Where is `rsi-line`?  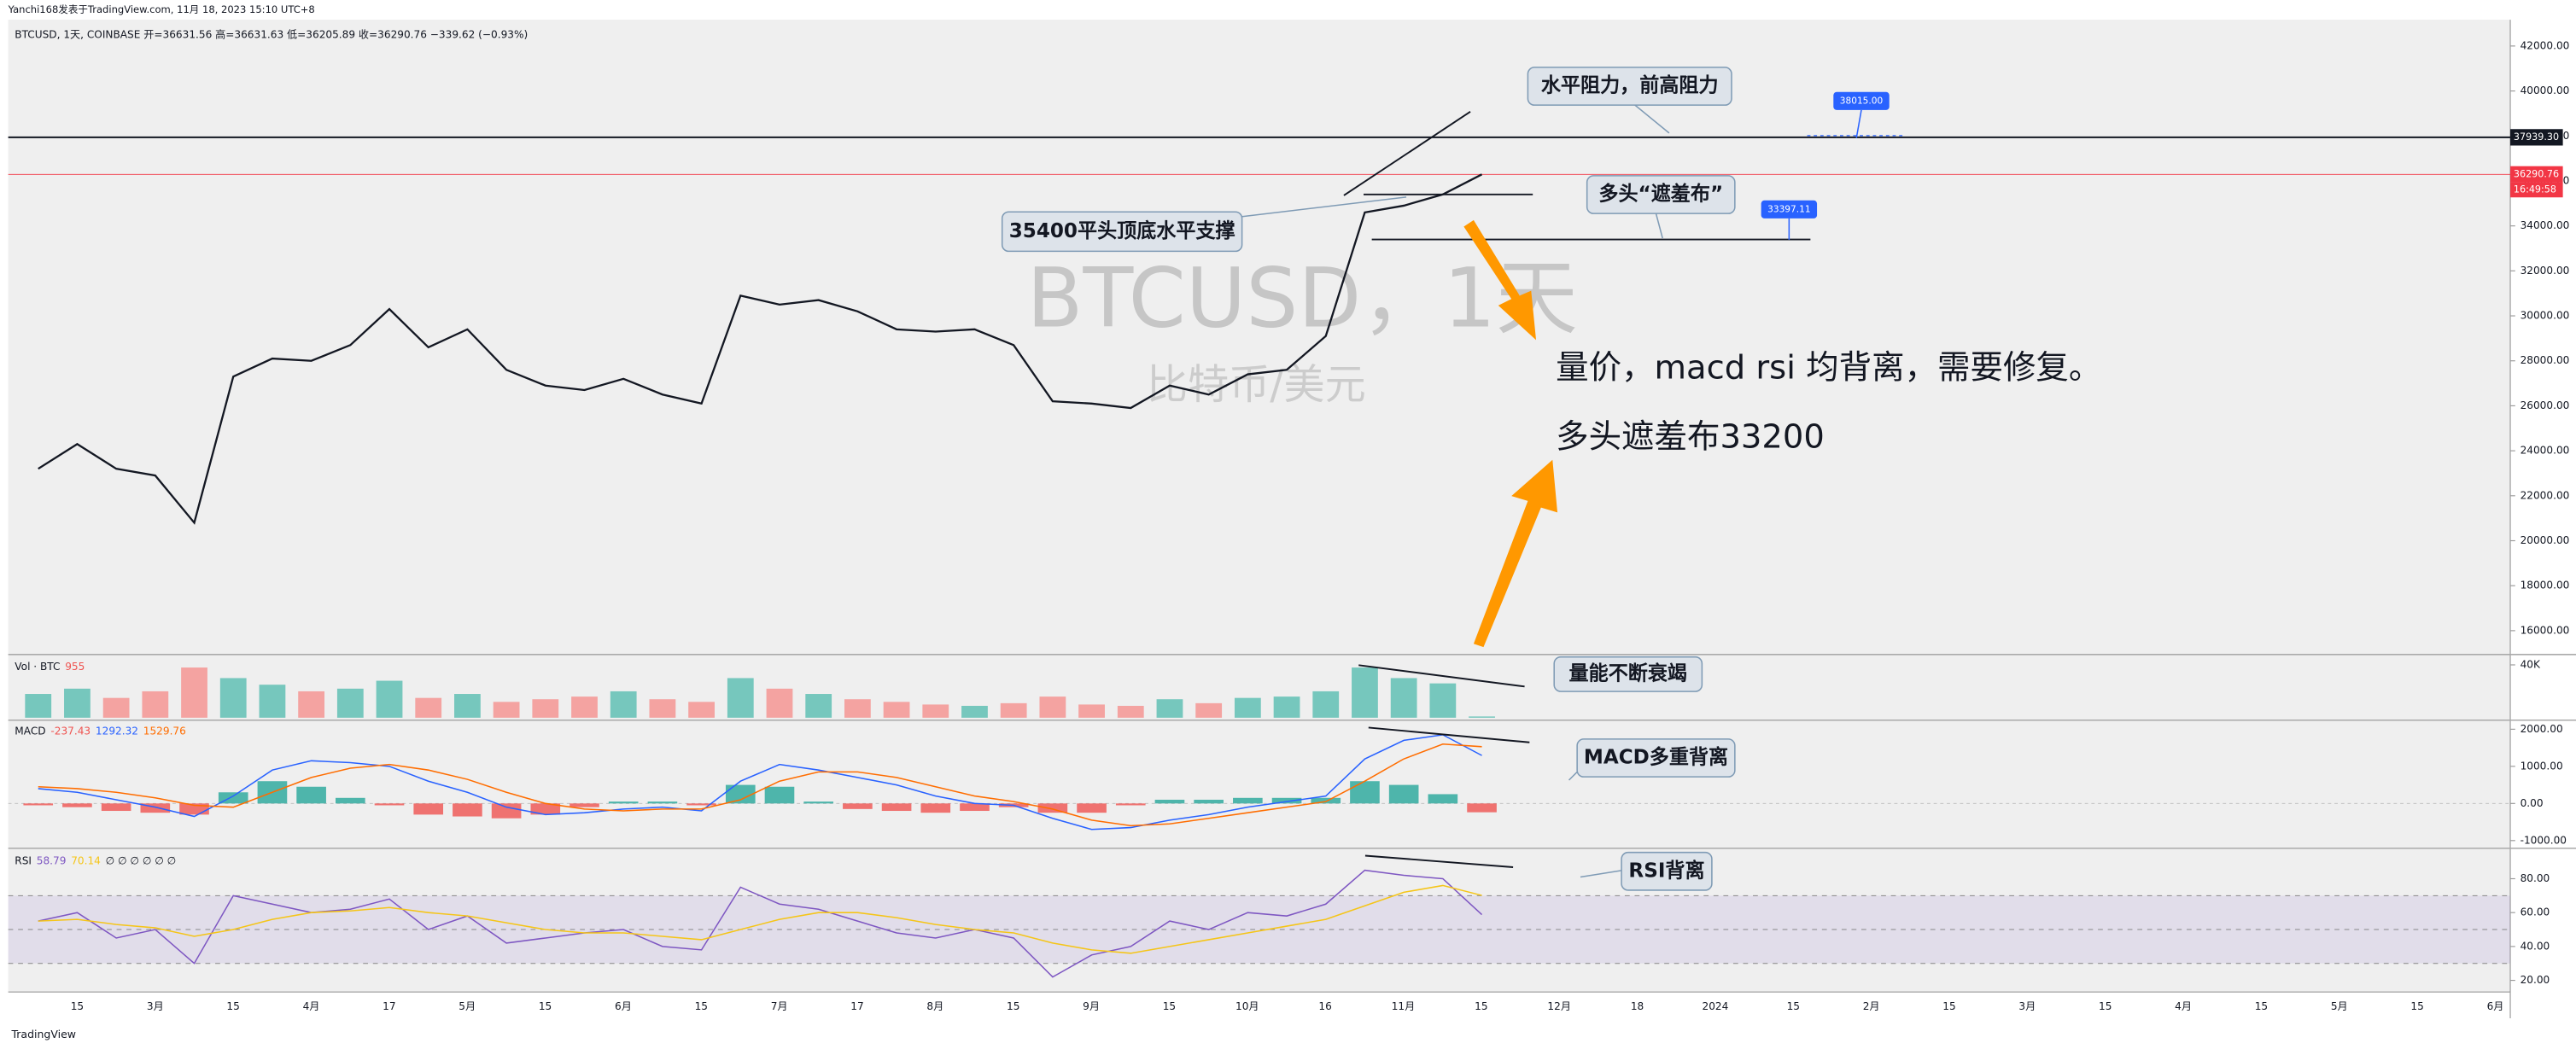 rsi-line is located at coordinates (760, 924).